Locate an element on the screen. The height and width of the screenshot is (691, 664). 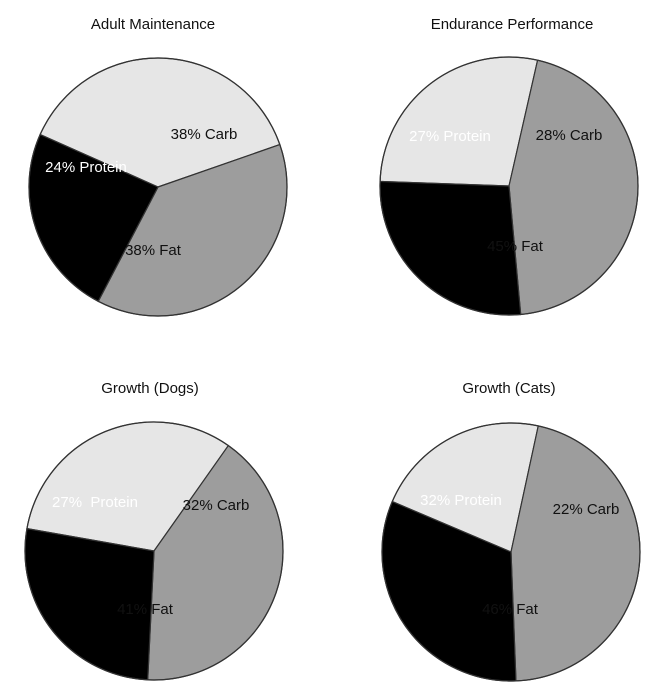
slice-label-carb: 22% Carb is located at coordinates (586, 509).